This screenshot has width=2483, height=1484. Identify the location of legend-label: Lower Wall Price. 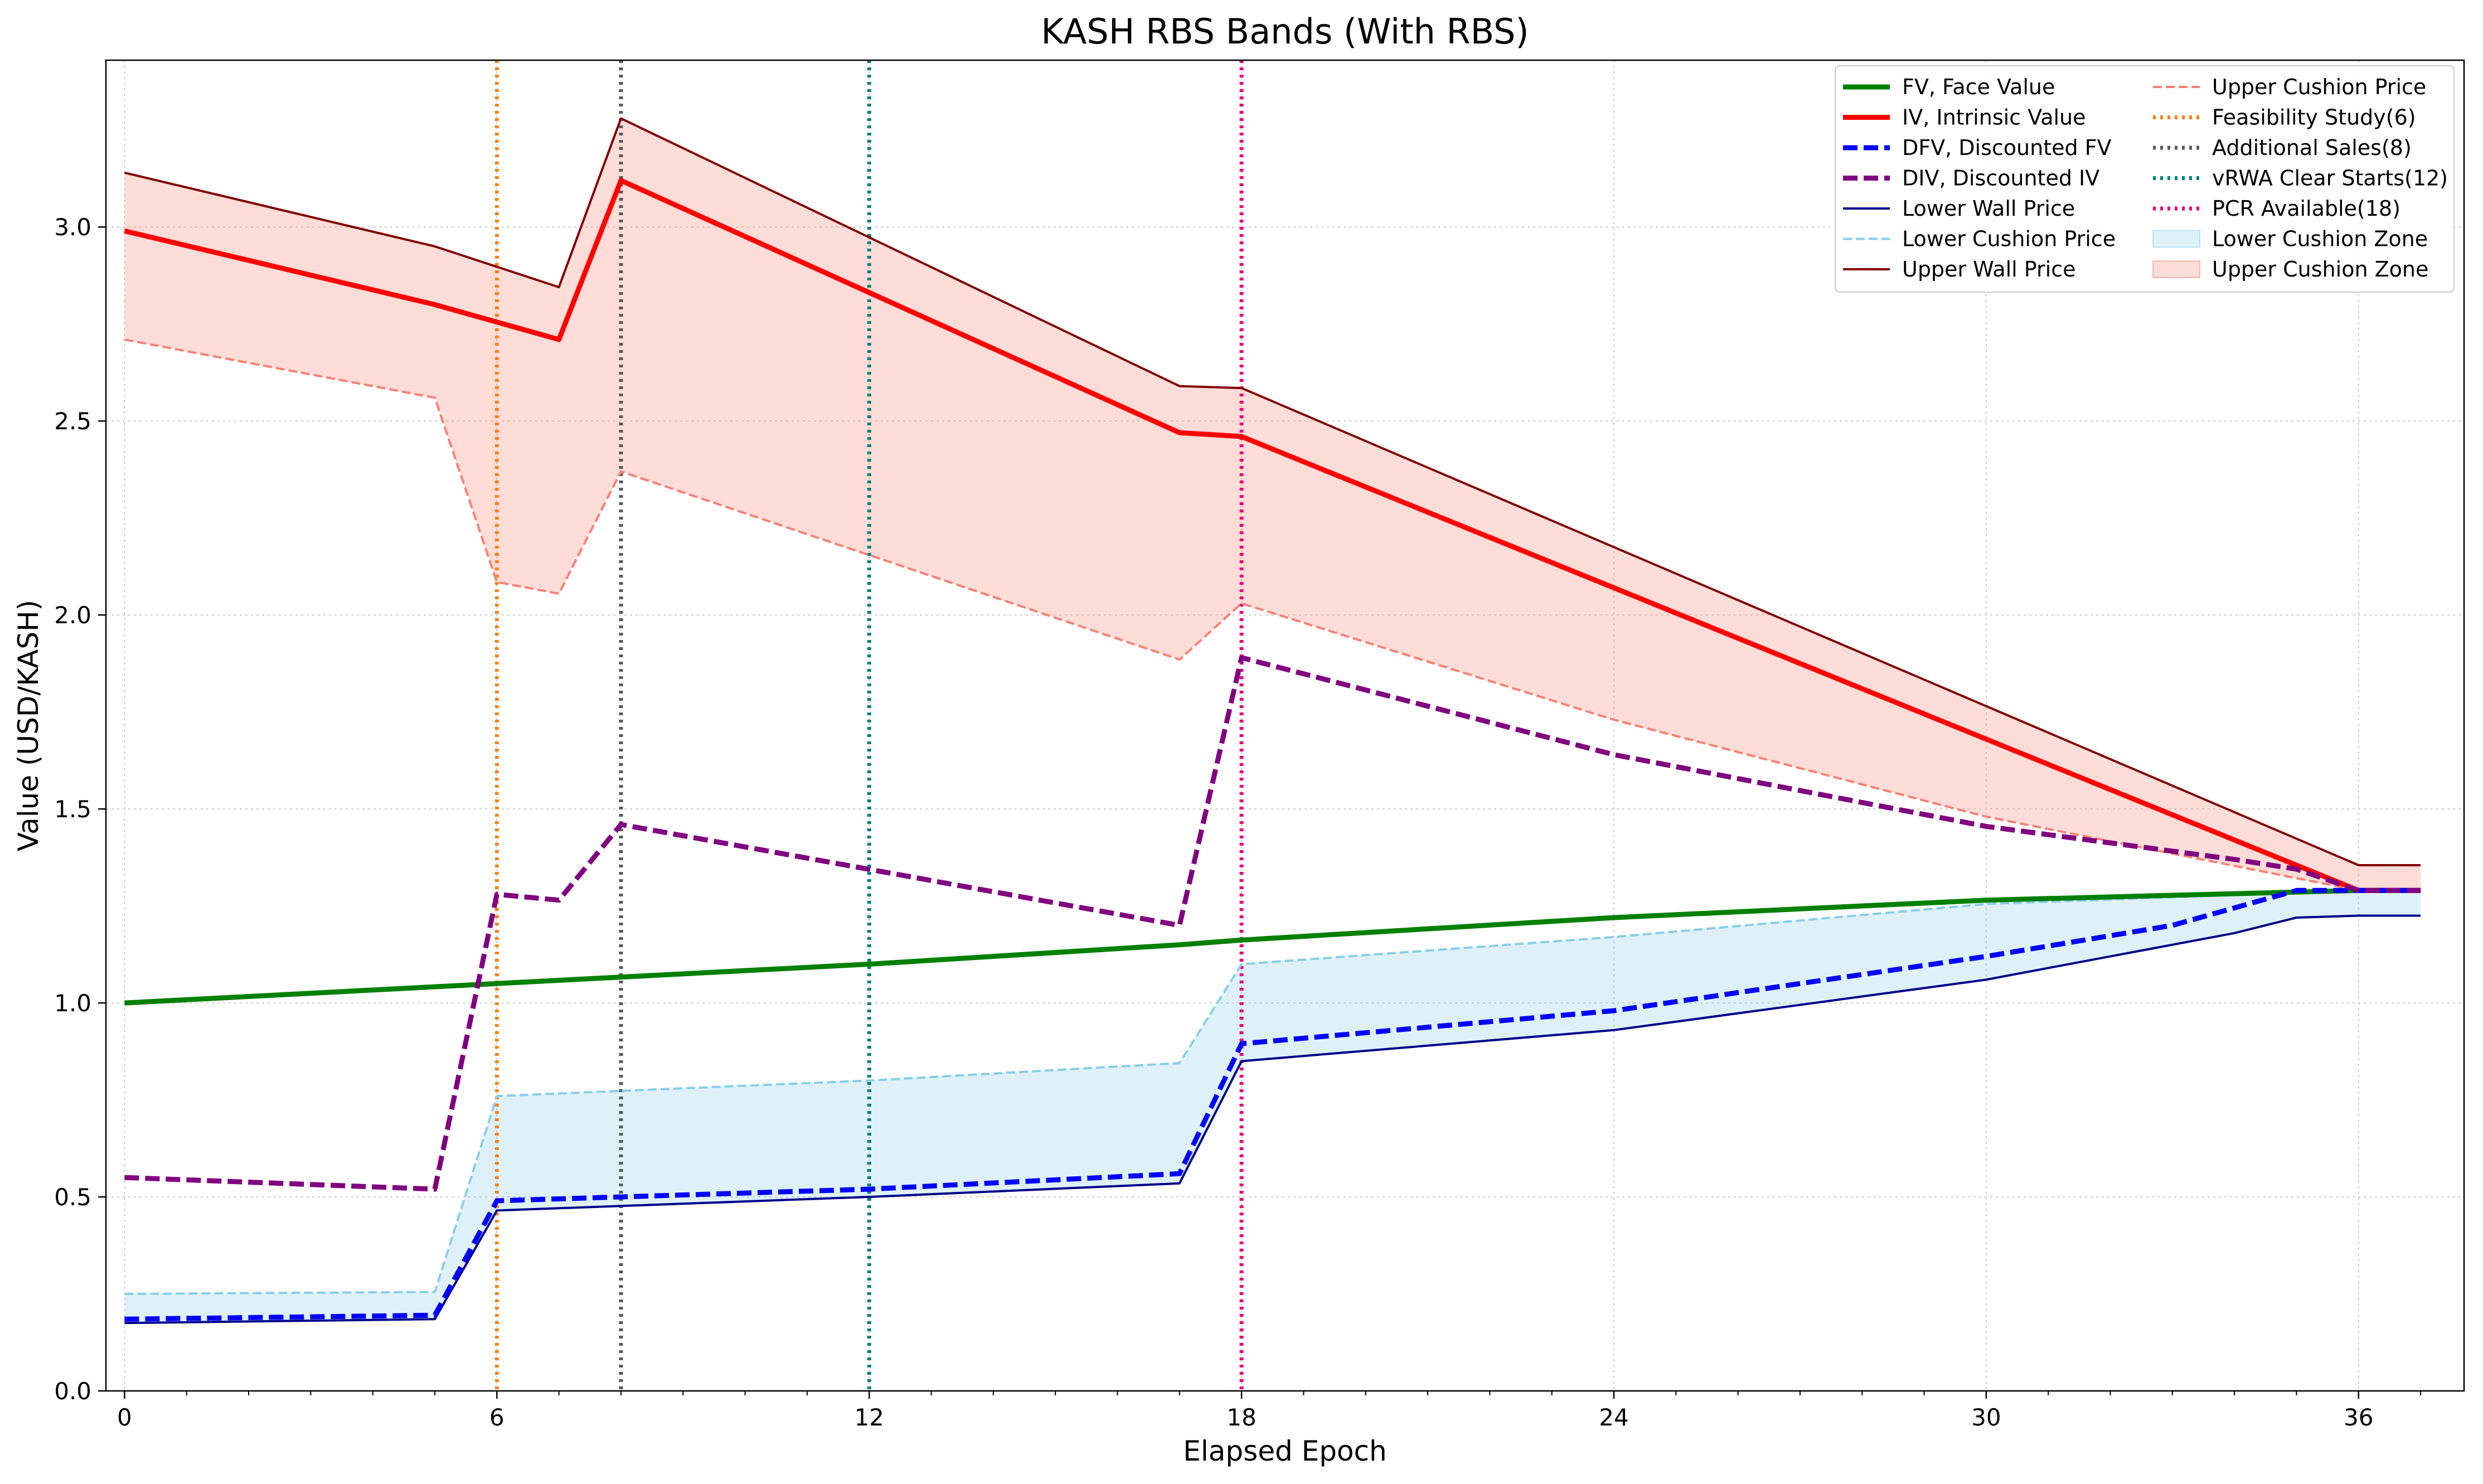
(1988, 208).